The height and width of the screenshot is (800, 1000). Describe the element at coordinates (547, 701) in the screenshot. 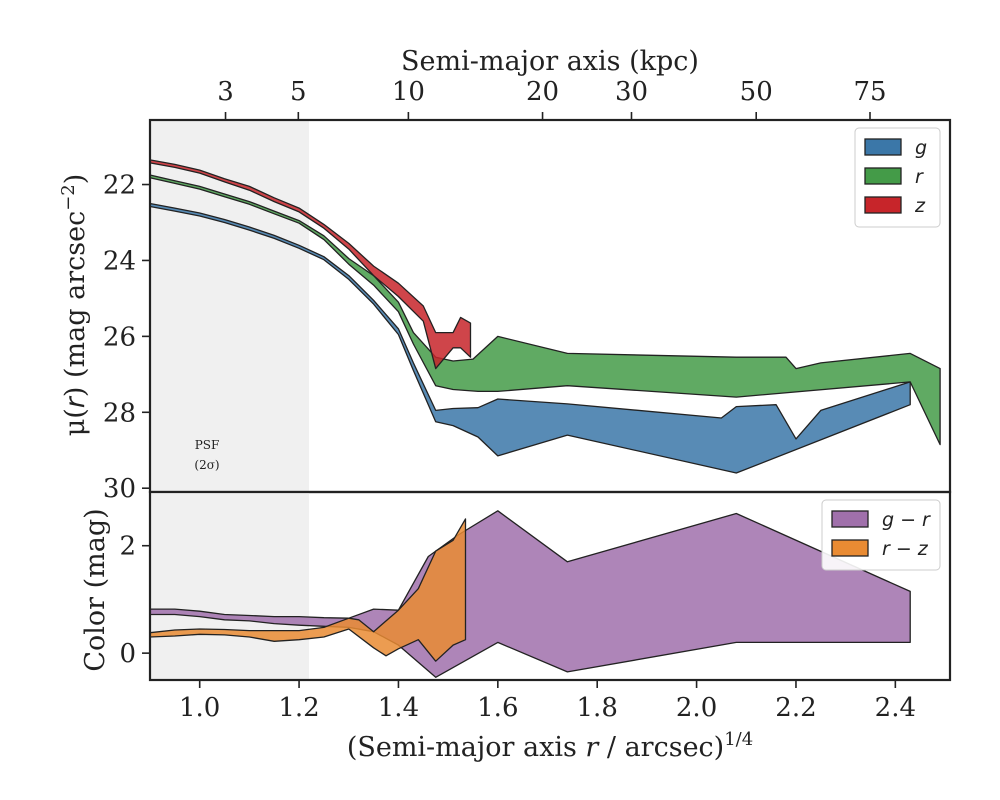

I see `x-axis: 1.0 1.2 1.4 1.6 1.8 2.0 2.2 2.4` at that location.